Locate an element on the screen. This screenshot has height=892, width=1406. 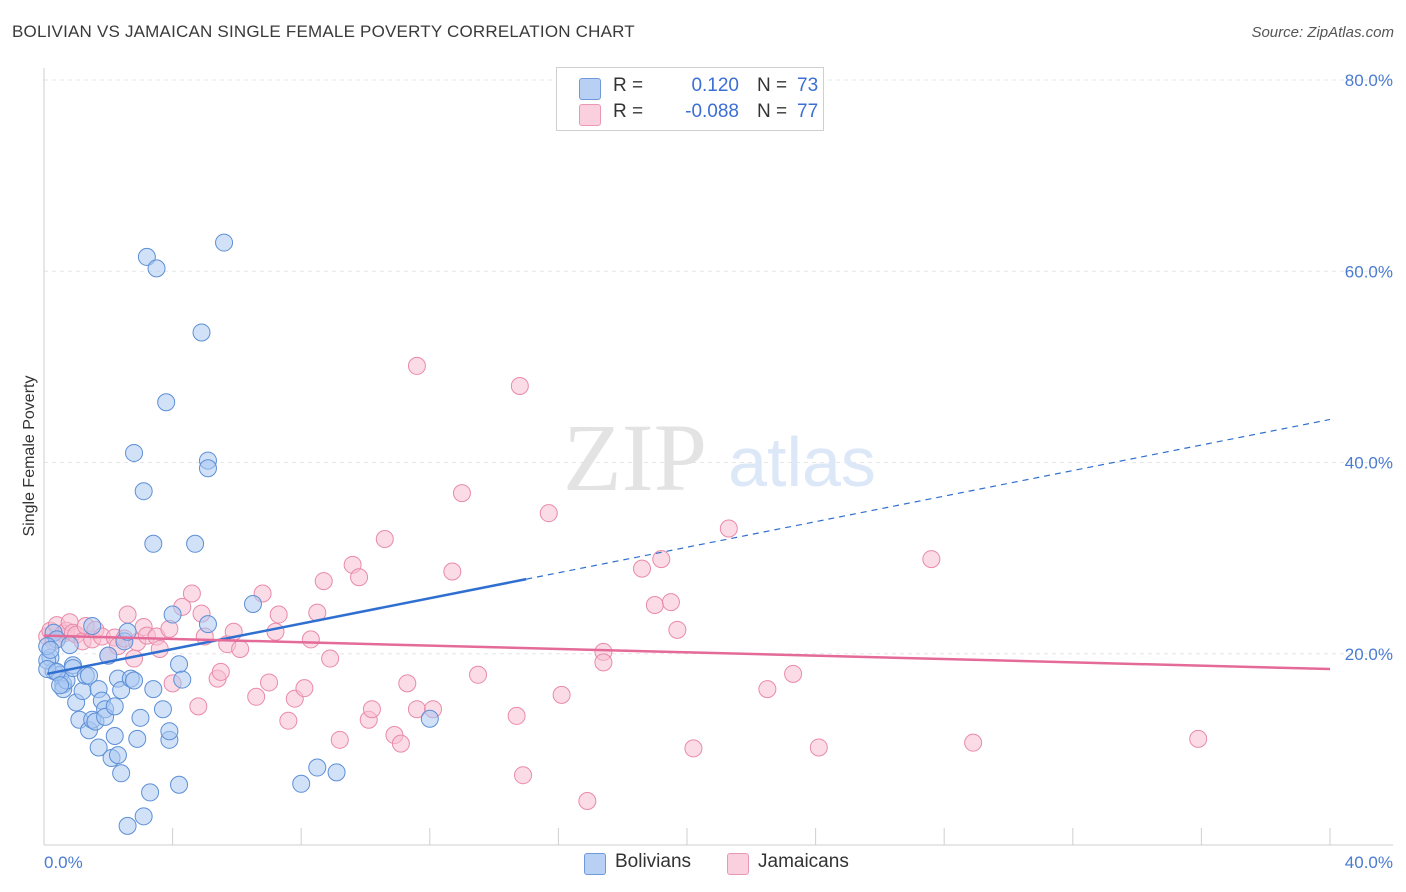
legend-swatch-blue is located at coordinates (590, 89).